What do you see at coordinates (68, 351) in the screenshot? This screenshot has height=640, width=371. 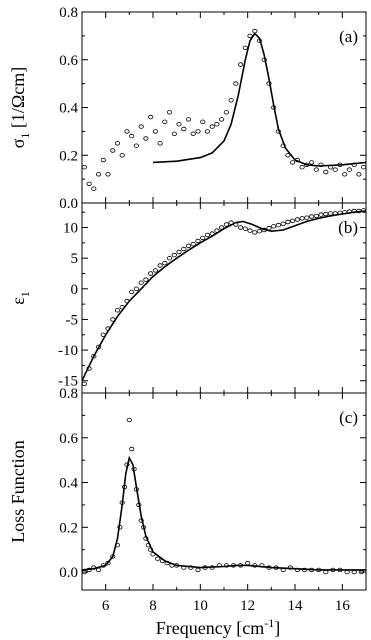 I see `y-tick-label: -10` at bounding box center [68, 351].